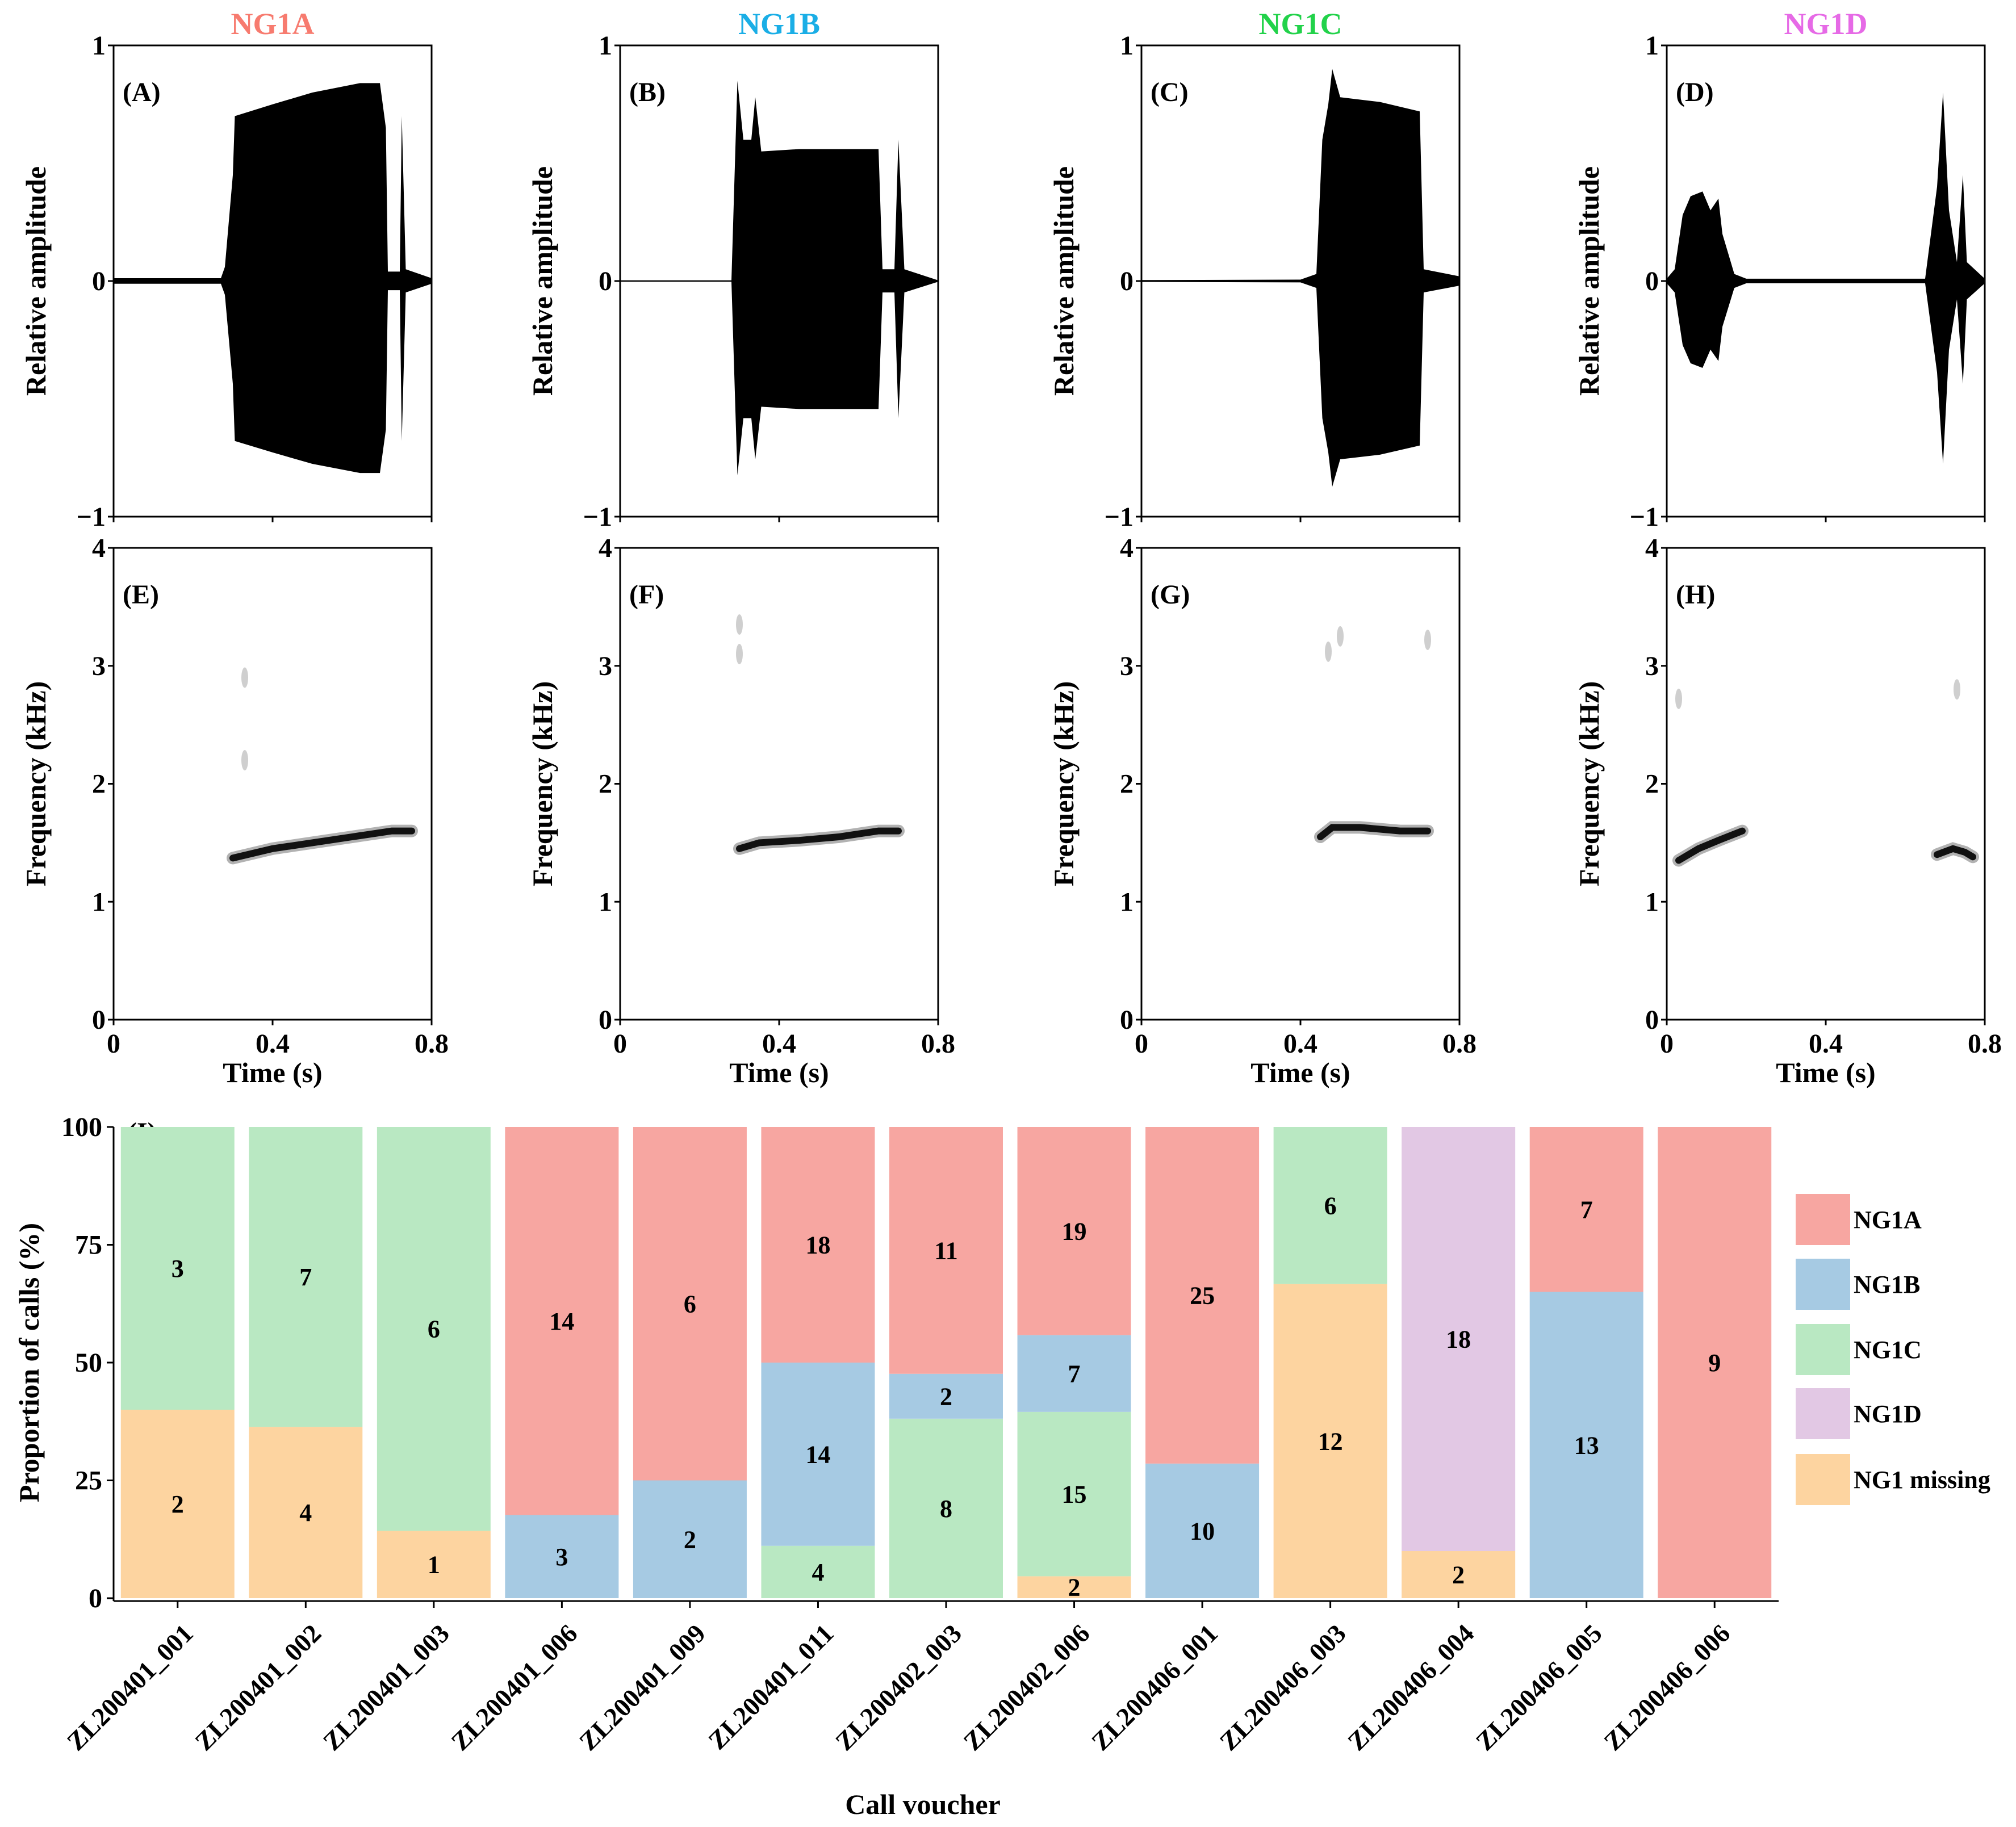 This screenshot has height=1827, width=2016. Describe the element at coordinates (514, 1687) in the screenshot. I see `call-voucher-label: ZL200401_006` at that location.